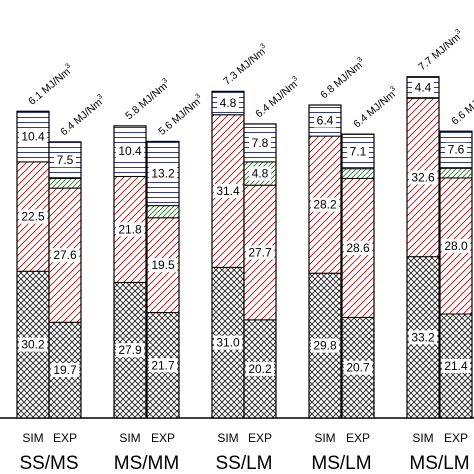  I want to click on data-label: 28.0, so click(456, 246).